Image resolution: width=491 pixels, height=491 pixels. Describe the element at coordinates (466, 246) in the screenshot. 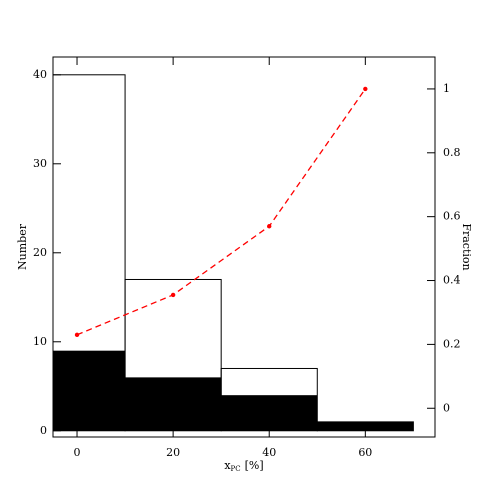

I see `y2-axis-label: Fraction` at that location.